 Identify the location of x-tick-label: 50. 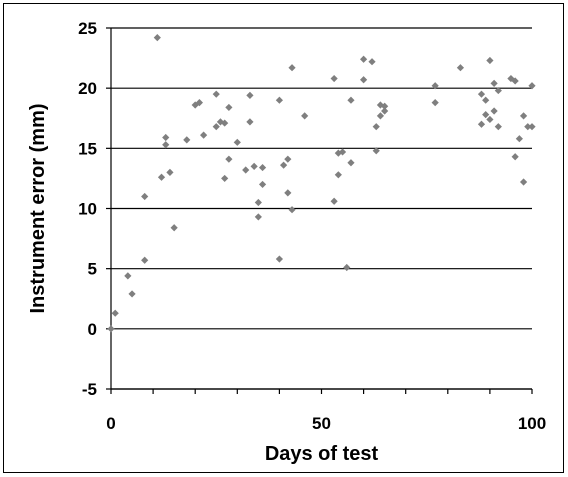
(321, 423).